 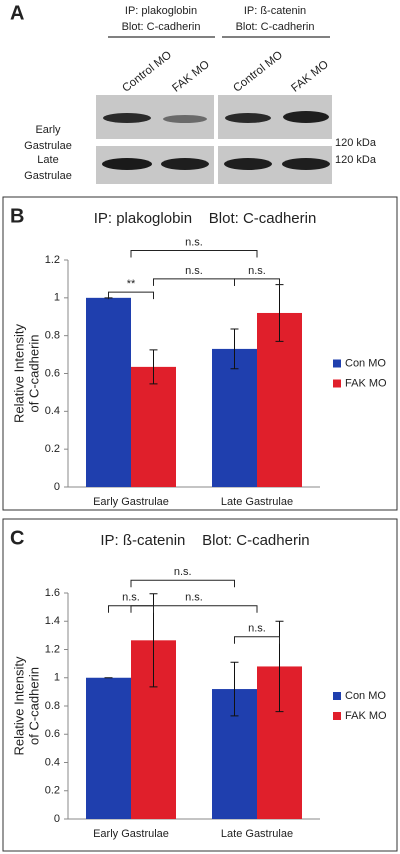 I want to click on row-label: Late, so click(x=47, y=160).